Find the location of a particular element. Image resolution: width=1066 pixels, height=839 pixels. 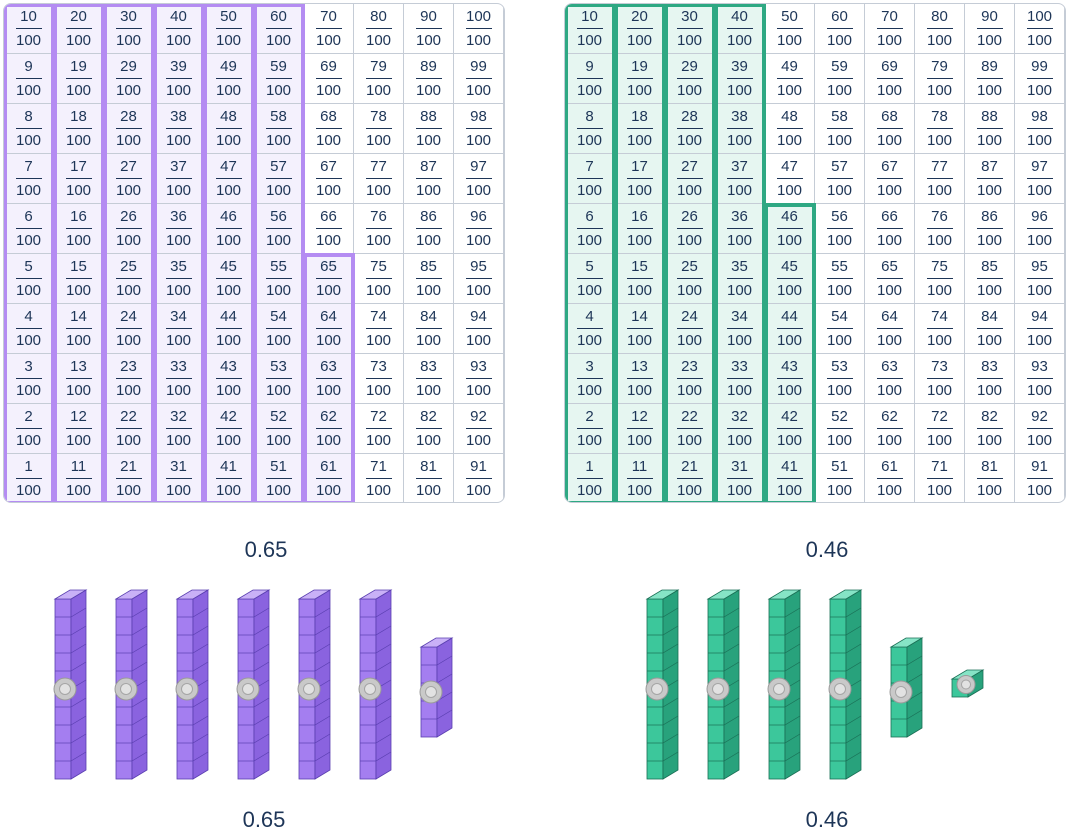

grid-cell: 98 100 is located at coordinates (1040, 129).